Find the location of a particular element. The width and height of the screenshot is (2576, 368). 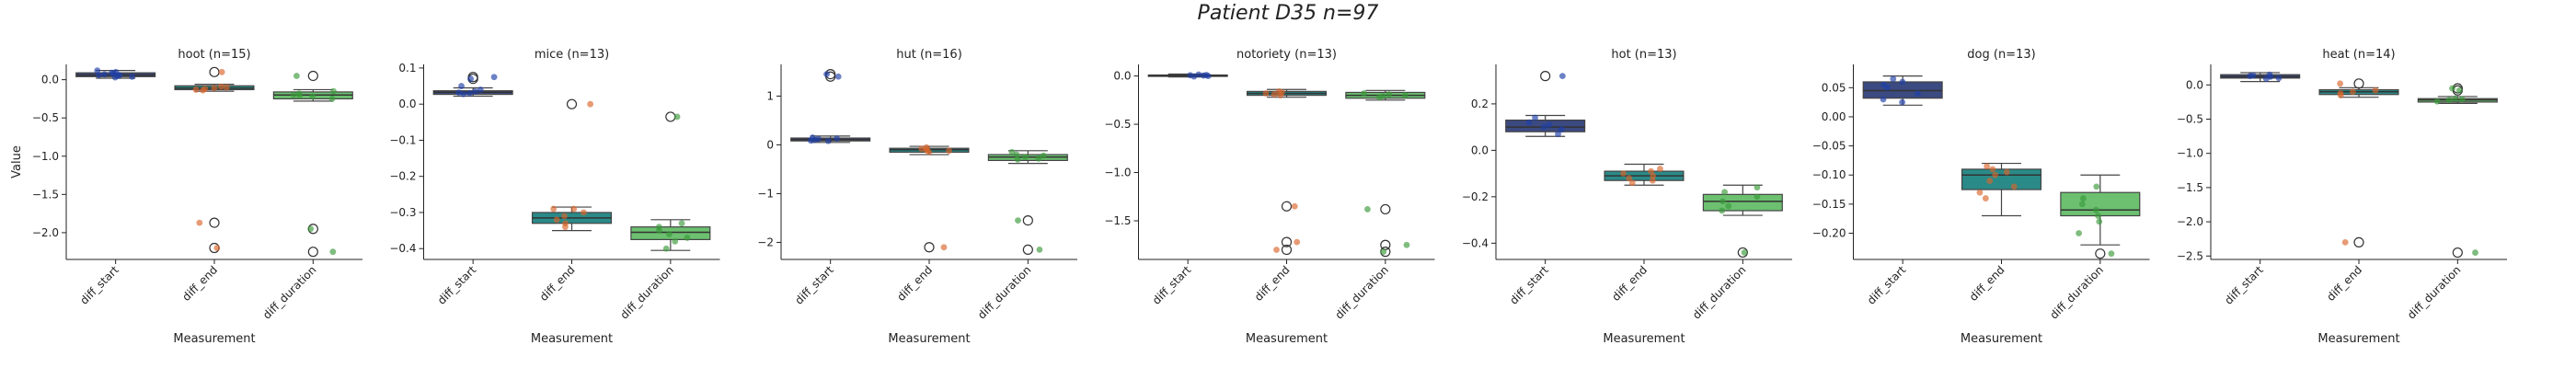

y-tick-label: 0.0 is located at coordinates (1122, 76).